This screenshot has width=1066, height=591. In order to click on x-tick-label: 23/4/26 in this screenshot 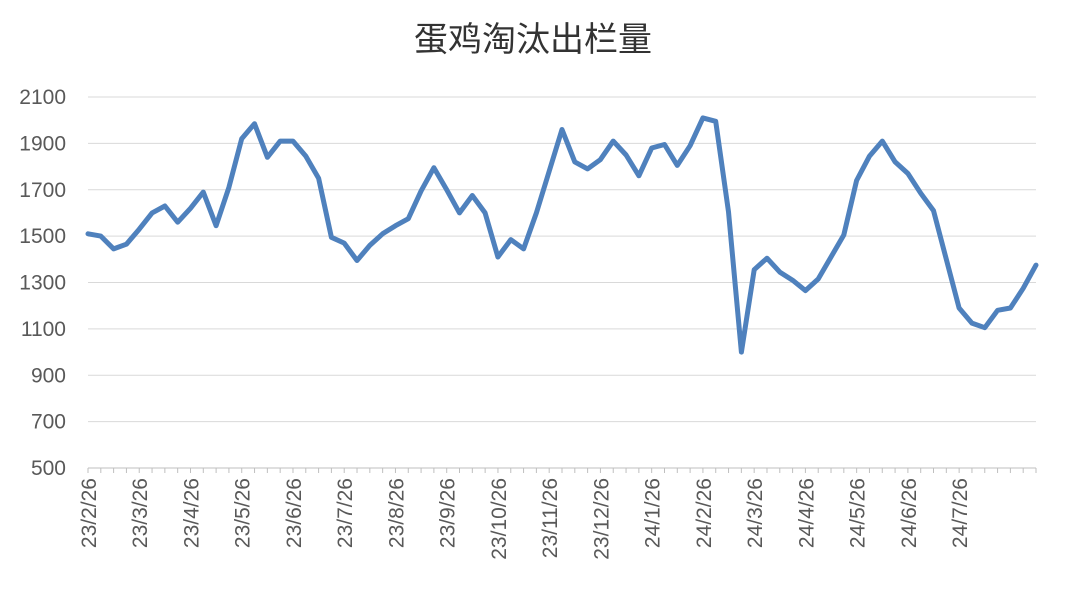, I will do `click(191, 513)`.